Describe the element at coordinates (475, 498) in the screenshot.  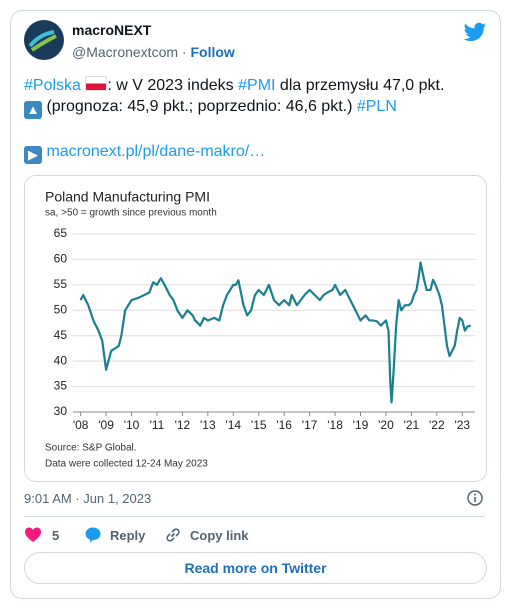
I see `info-icon` at that location.